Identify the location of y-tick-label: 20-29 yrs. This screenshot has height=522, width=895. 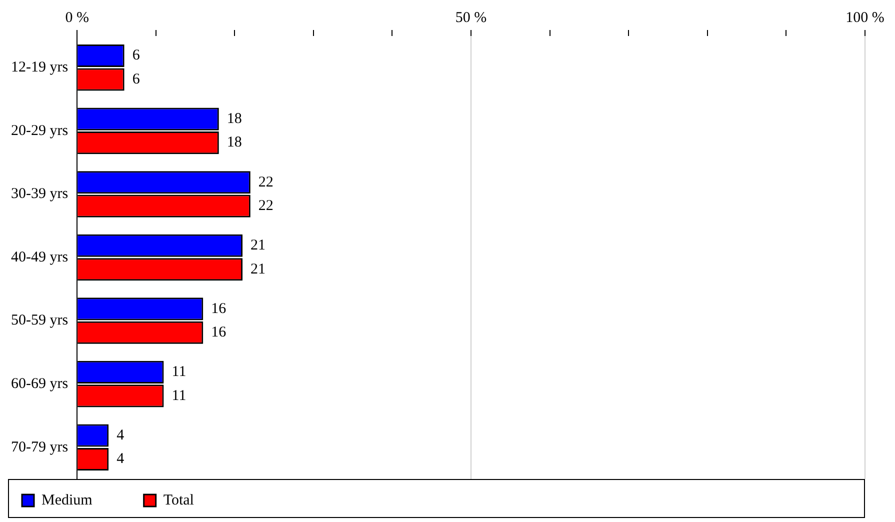
(39, 130).